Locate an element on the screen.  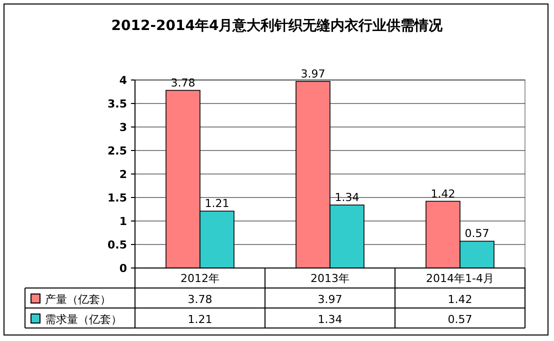
y-tick-label: 0.5 is located at coordinates (117, 245).